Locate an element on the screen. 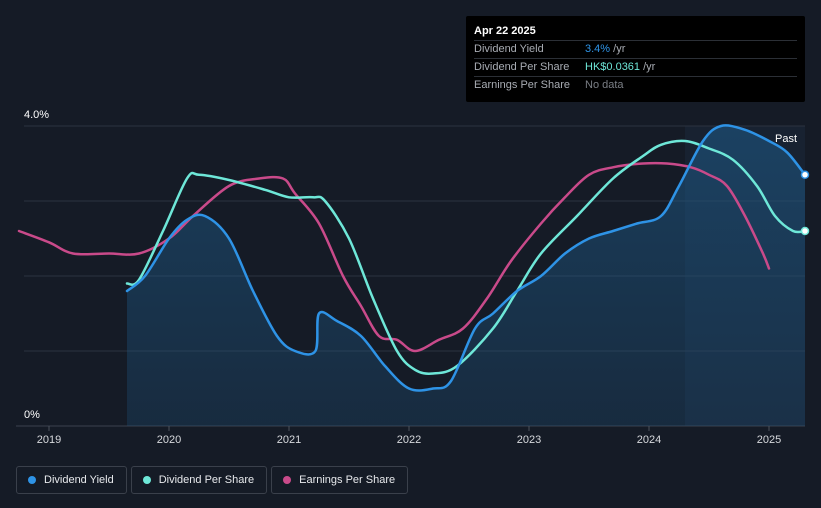 The height and width of the screenshot is (508, 821). dividend-yield-end-point is located at coordinates (805, 174).